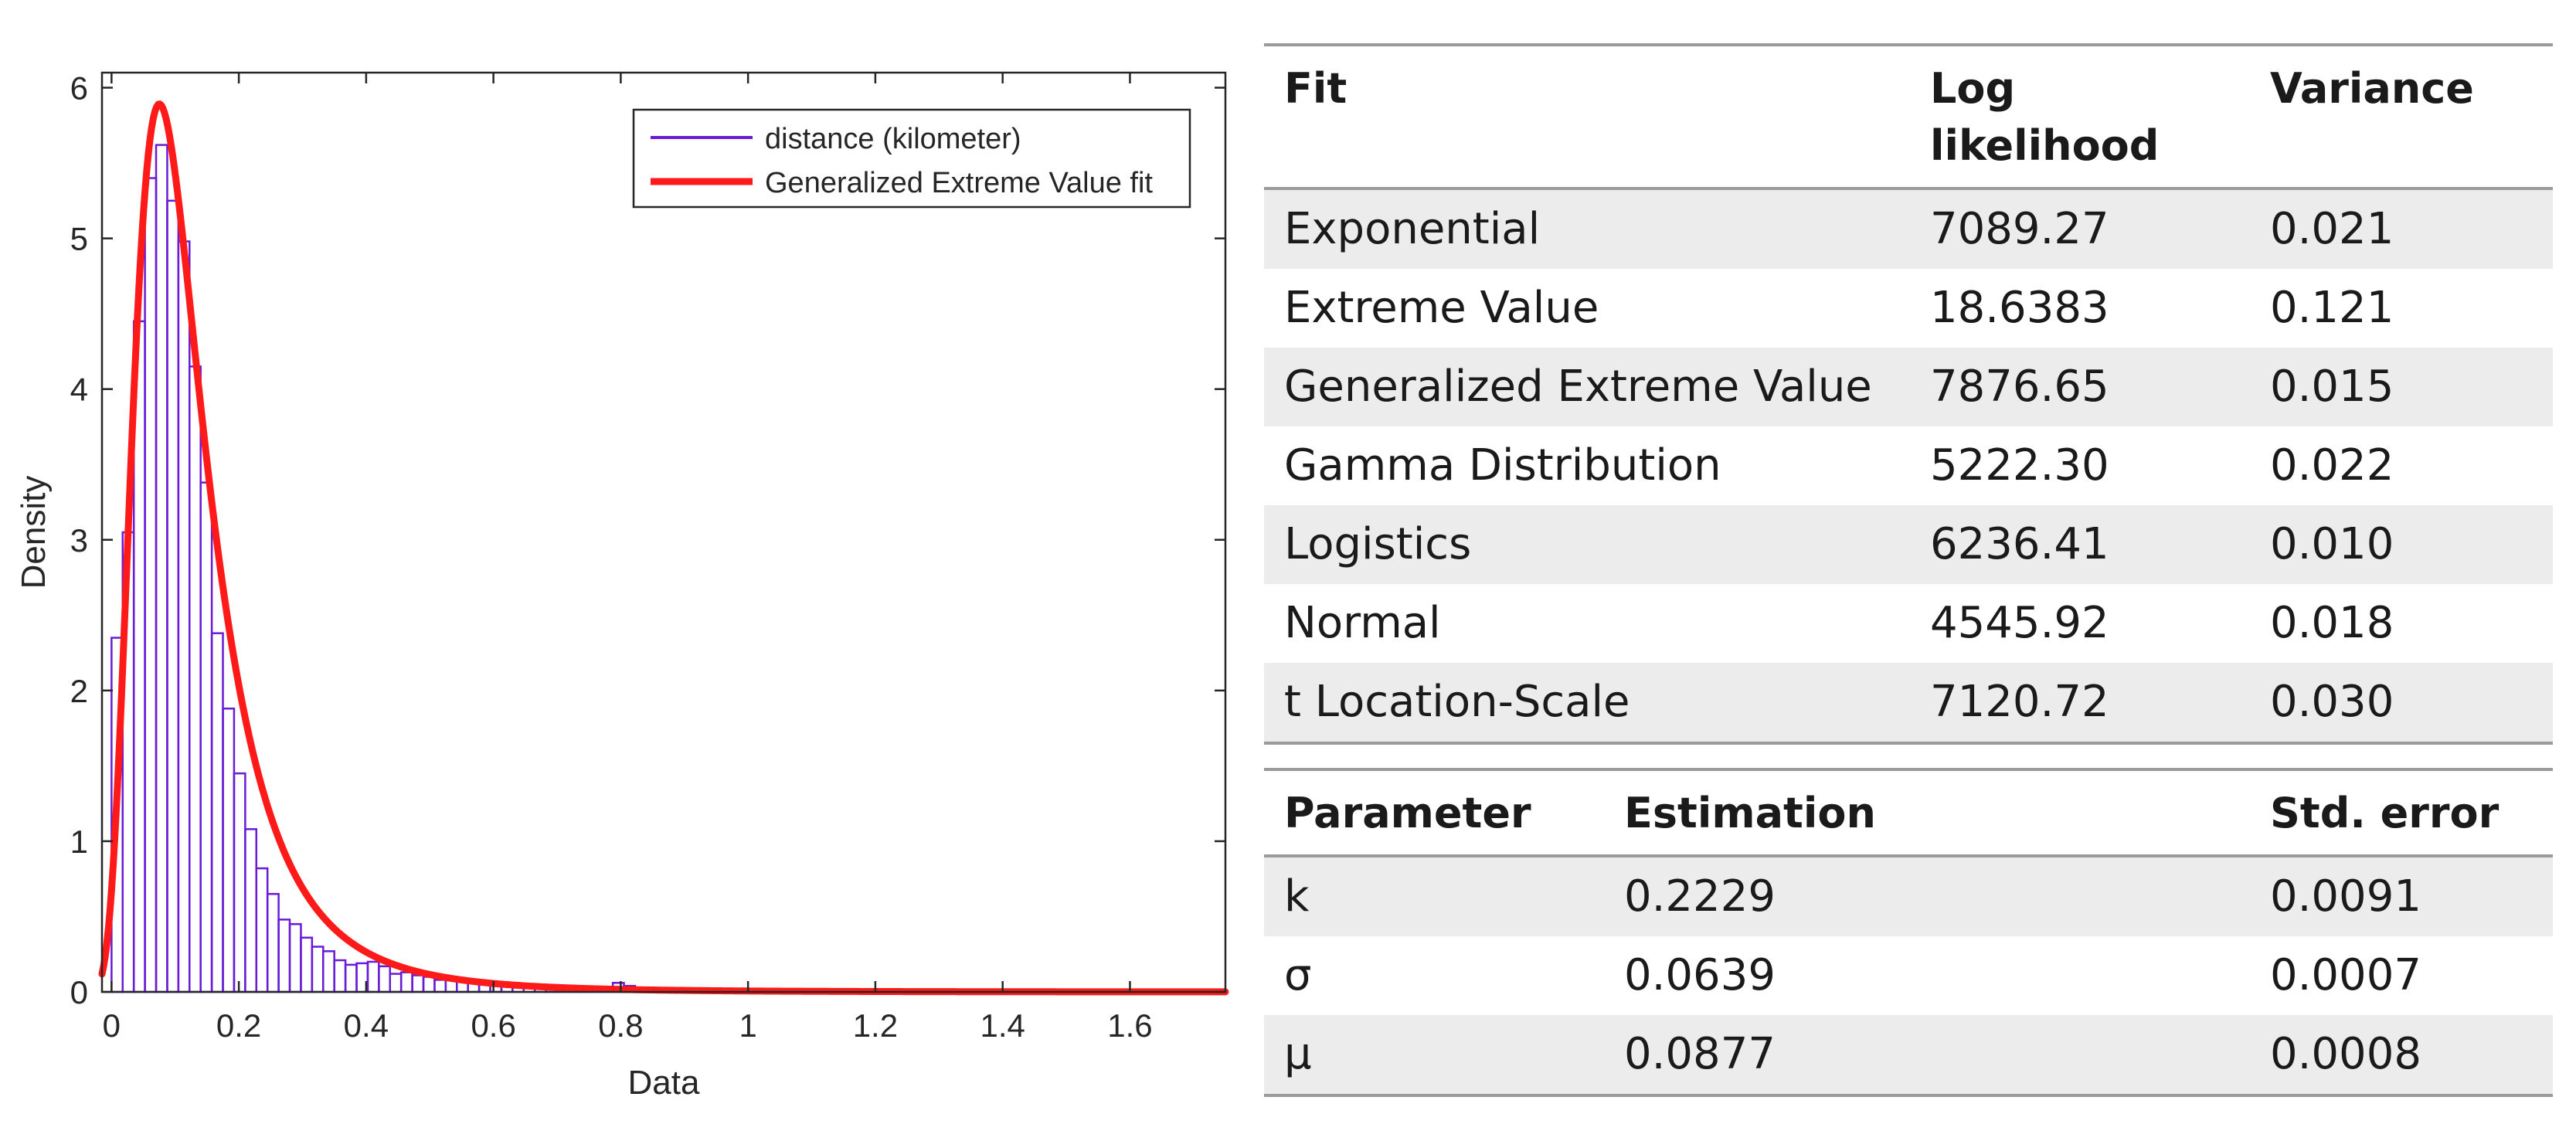 This screenshot has height=1141, width=2576. What do you see at coordinates (664, 1083) in the screenshot?
I see `x-axis-label: Data` at bounding box center [664, 1083].